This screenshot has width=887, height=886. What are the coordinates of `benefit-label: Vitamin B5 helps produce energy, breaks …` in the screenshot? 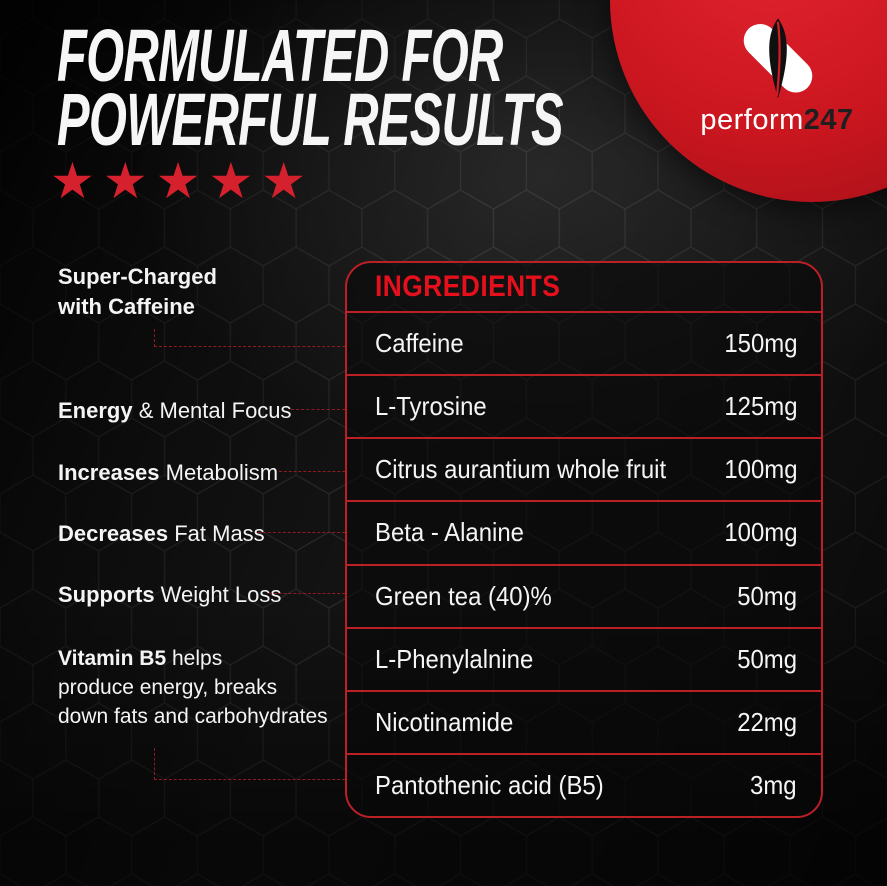 It's located at (193, 687).